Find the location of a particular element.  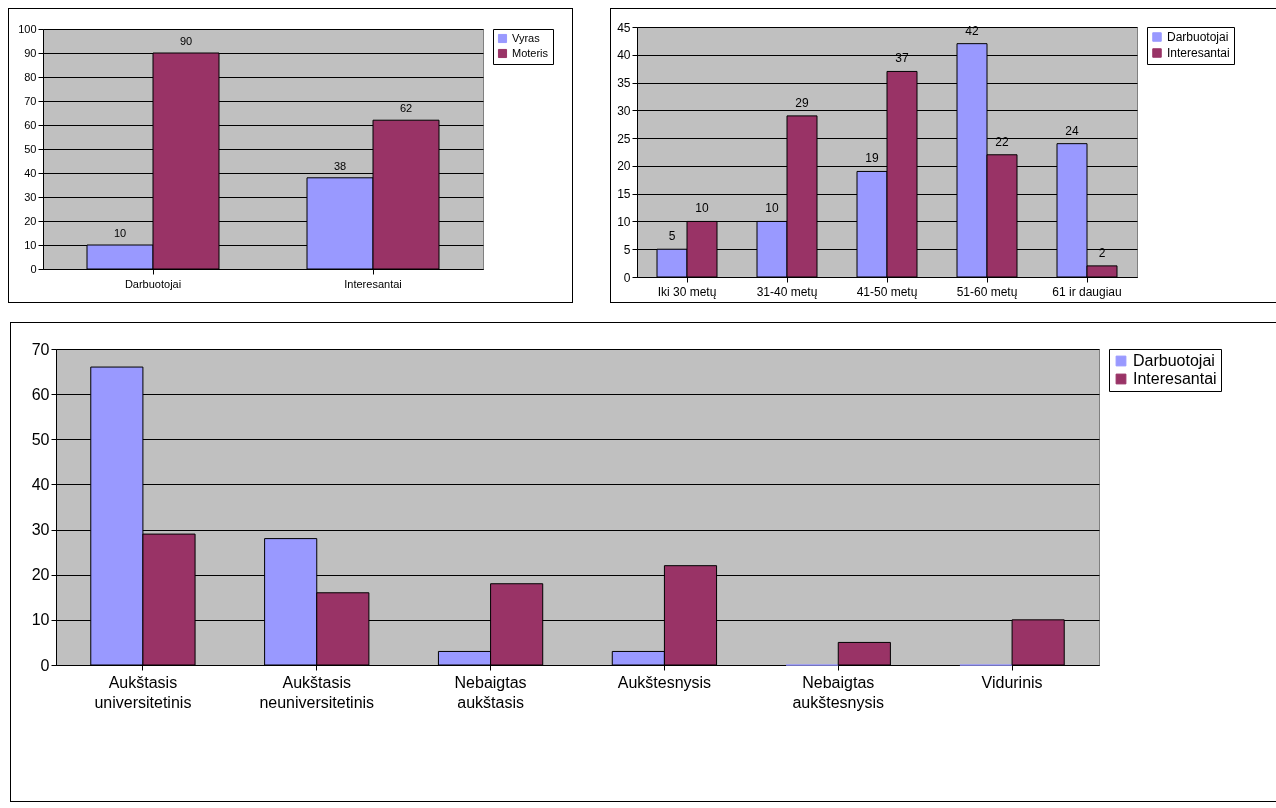

x-tick-label: Aukštasis neuniversitetinis is located at coordinates (317, 692).